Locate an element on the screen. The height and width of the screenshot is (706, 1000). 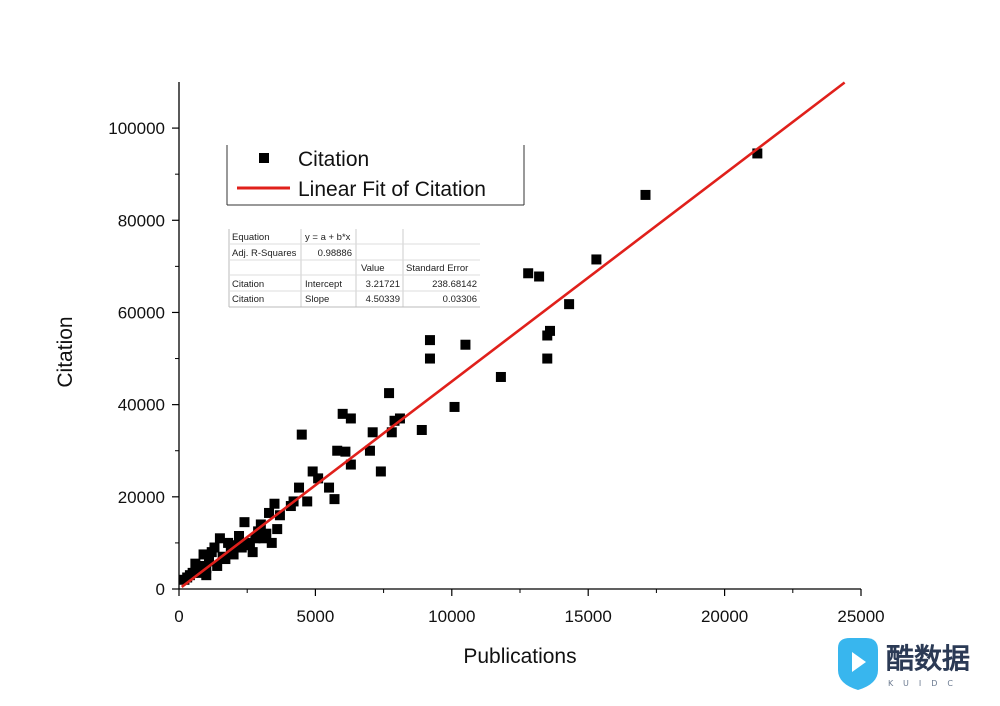
stats-row-value: 4.50339 is located at coordinates (383, 299).